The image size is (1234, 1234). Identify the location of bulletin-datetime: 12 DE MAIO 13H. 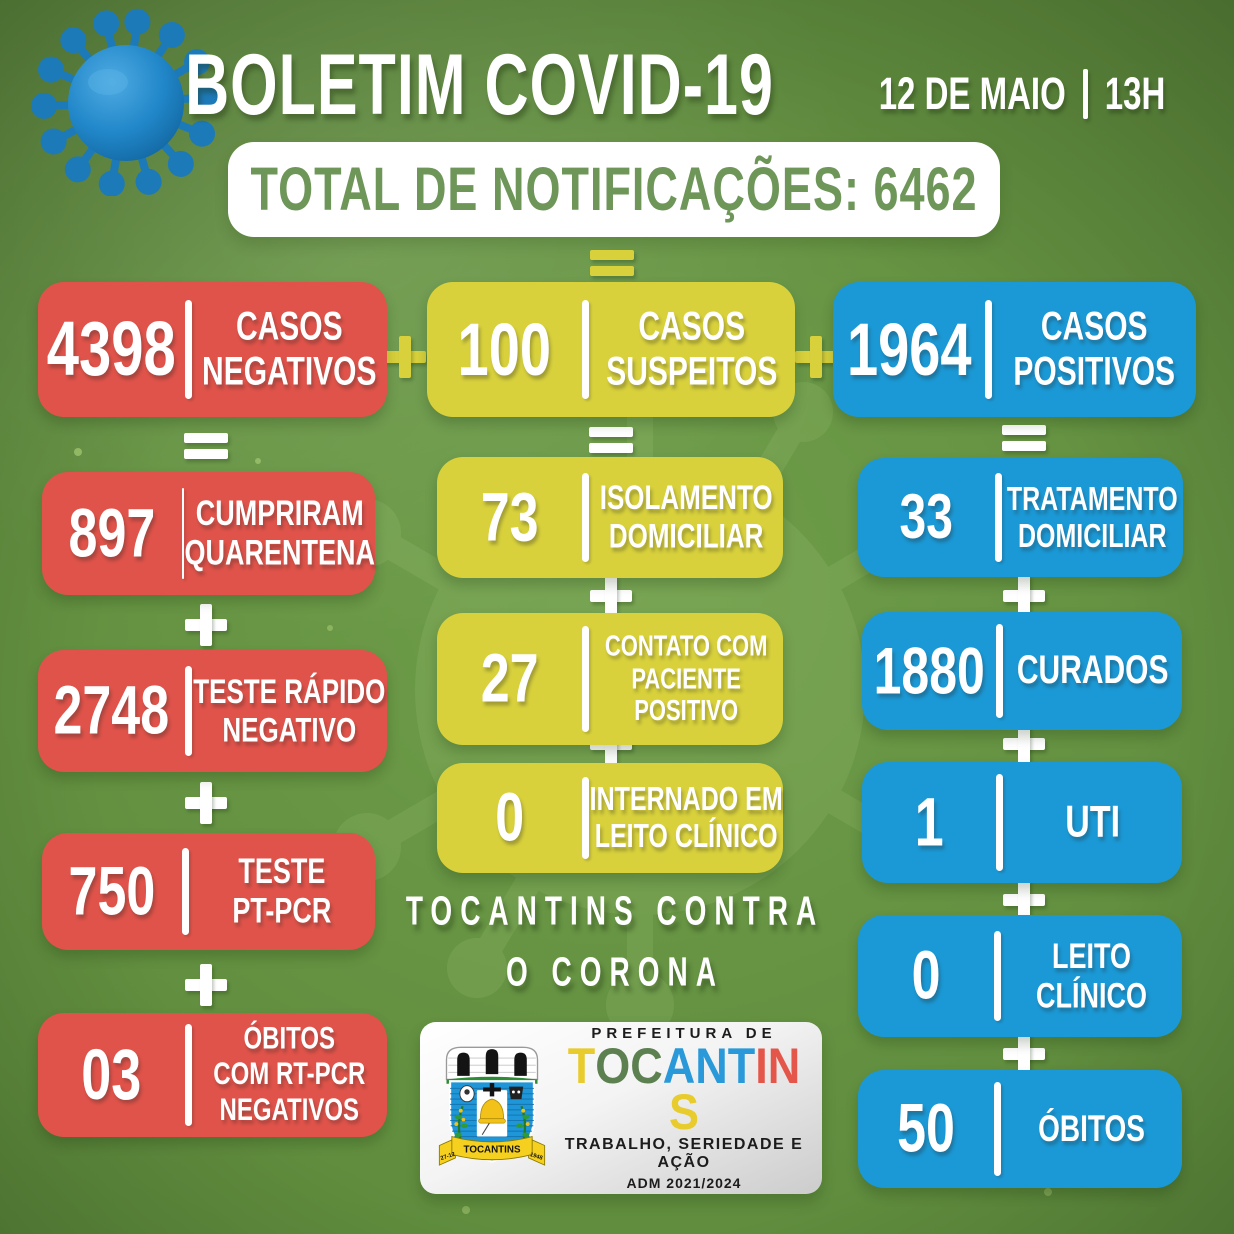
(1022, 94).